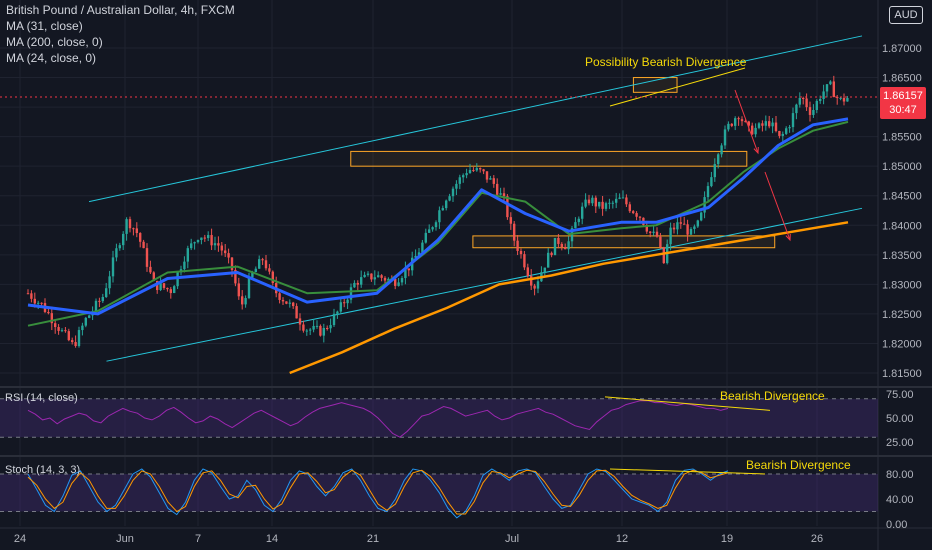 Image resolution: width=932 pixels, height=550 pixels. I want to click on ma31-legend: MA (31, close), so click(44, 26).